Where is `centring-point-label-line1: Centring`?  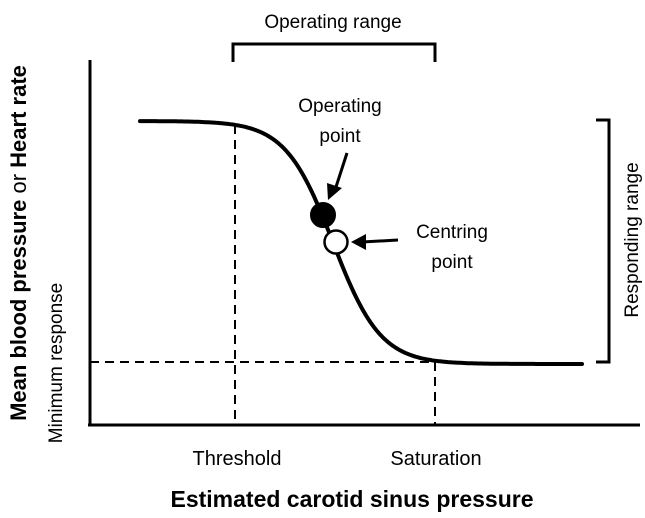
centring-point-label-line1: Centring is located at coordinates (452, 232).